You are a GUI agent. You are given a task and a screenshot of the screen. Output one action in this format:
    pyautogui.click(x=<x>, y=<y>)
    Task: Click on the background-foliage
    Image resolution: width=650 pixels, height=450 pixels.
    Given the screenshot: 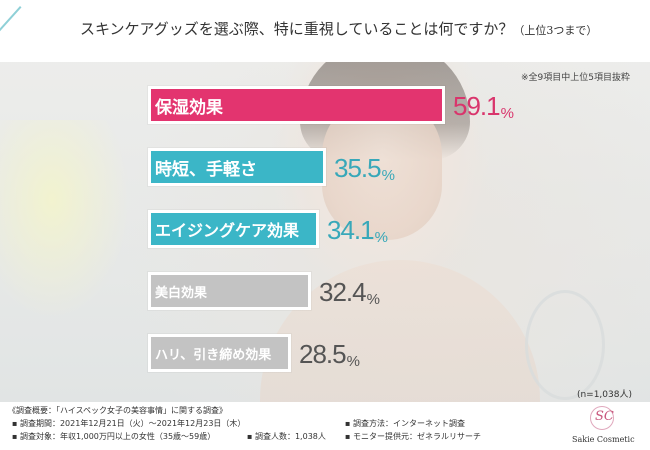 What is the action you would take?
    pyautogui.click(x=65, y=220)
    